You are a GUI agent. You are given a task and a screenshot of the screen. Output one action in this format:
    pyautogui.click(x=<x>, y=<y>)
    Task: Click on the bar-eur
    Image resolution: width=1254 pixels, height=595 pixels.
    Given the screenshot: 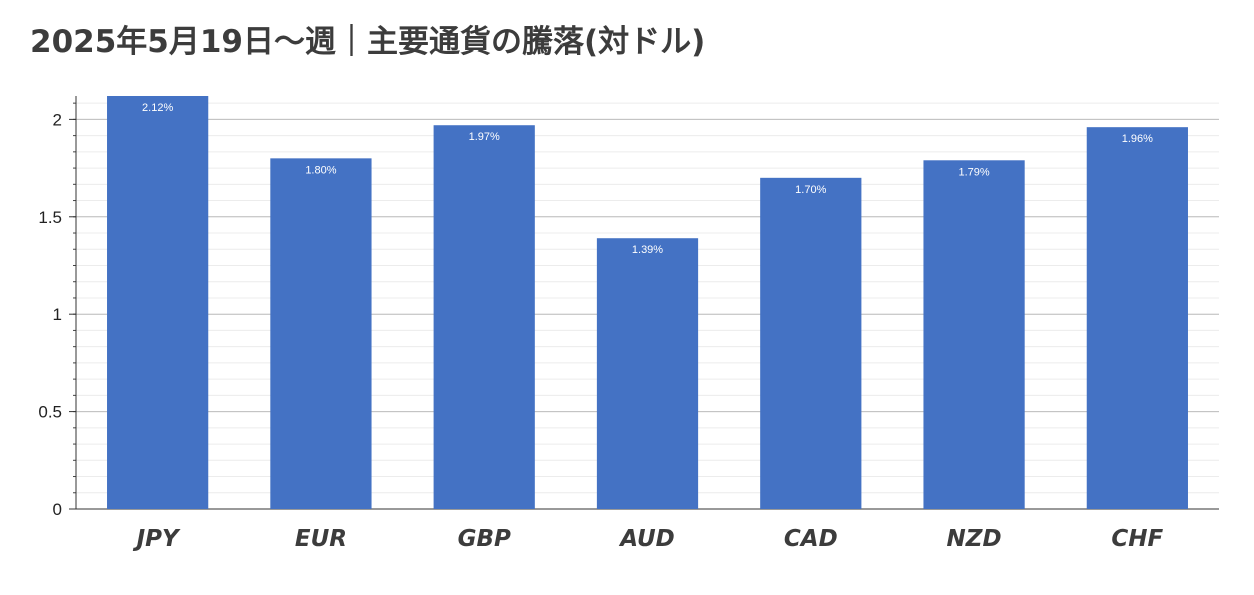 What is the action you would take?
    pyautogui.click(x=321, y=333)
    